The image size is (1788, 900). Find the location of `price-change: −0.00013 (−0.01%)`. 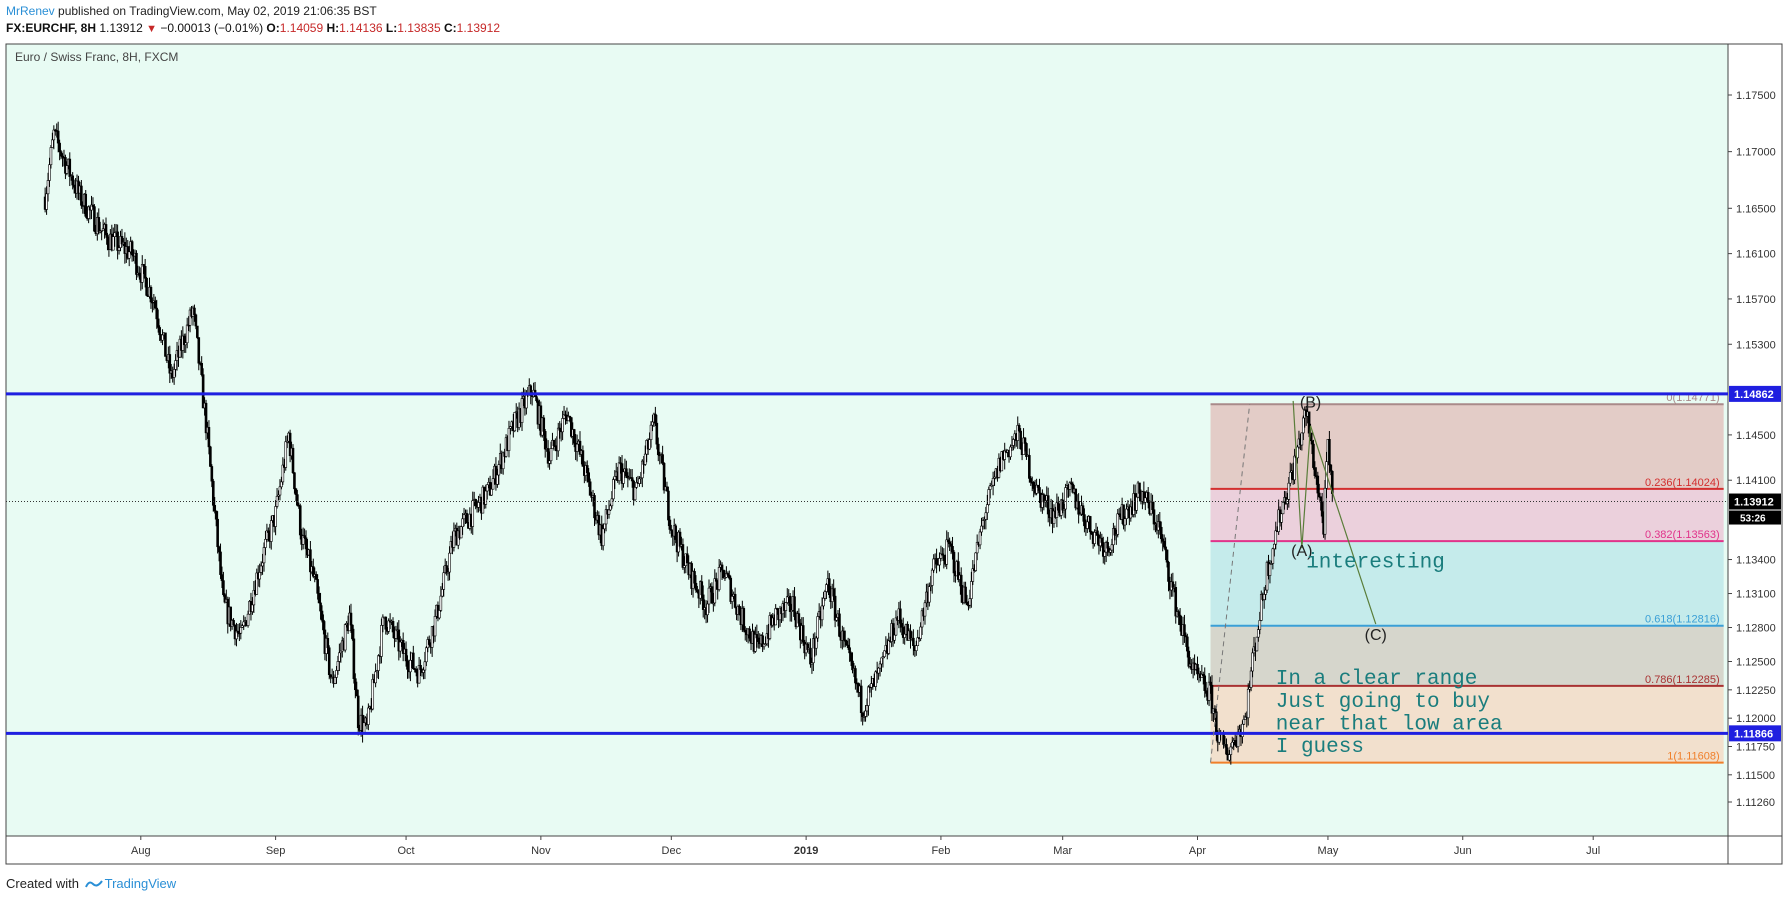

price-change: −0.00013 (−0.01%) is located at coordinates (212, 28).